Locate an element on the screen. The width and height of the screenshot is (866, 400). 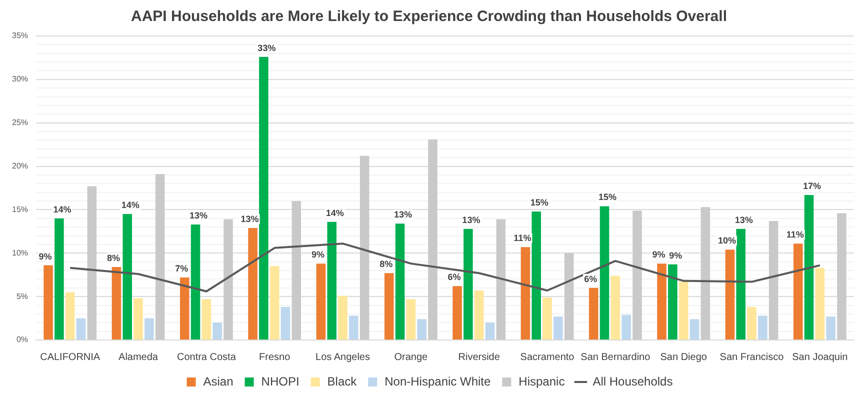
legend-label: All Households is located at coordinates (632, 381).